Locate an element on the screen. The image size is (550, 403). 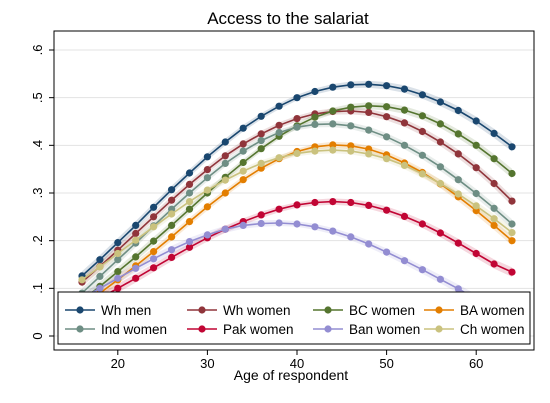
x-tick-label: 30 is located at coordinates (207, 363).